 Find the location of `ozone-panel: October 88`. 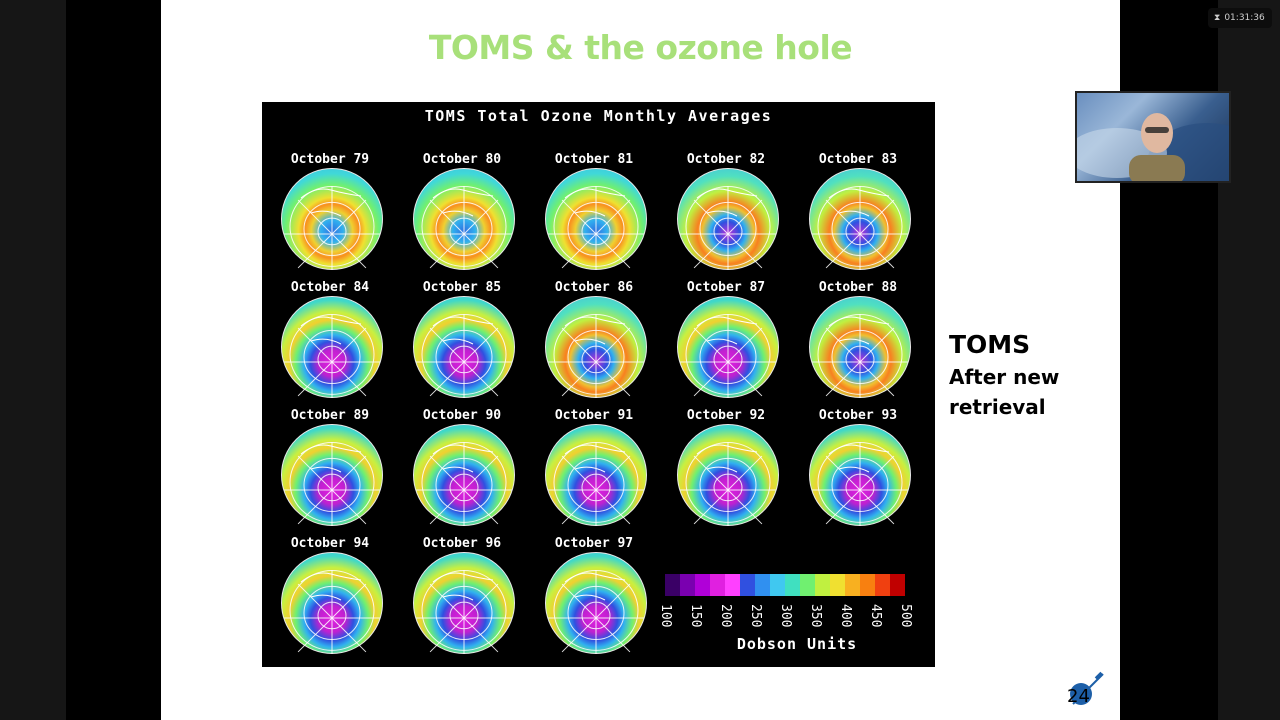

ozone-panel: October 88 is located at coordinates (858, 344).